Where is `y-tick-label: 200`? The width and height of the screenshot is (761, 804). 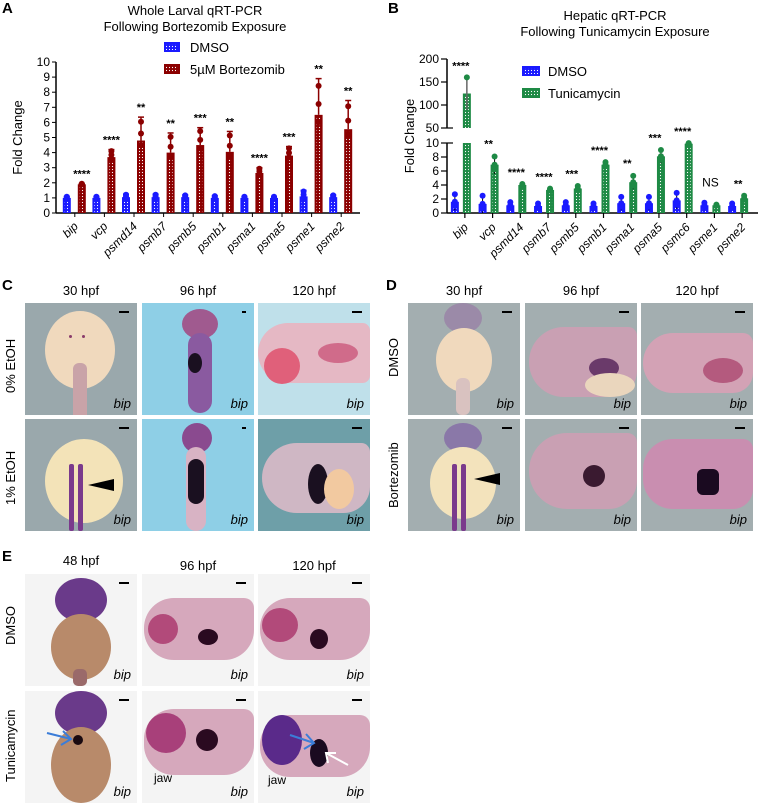
y-tick-label: 200 is located at coordinates (429, 59).